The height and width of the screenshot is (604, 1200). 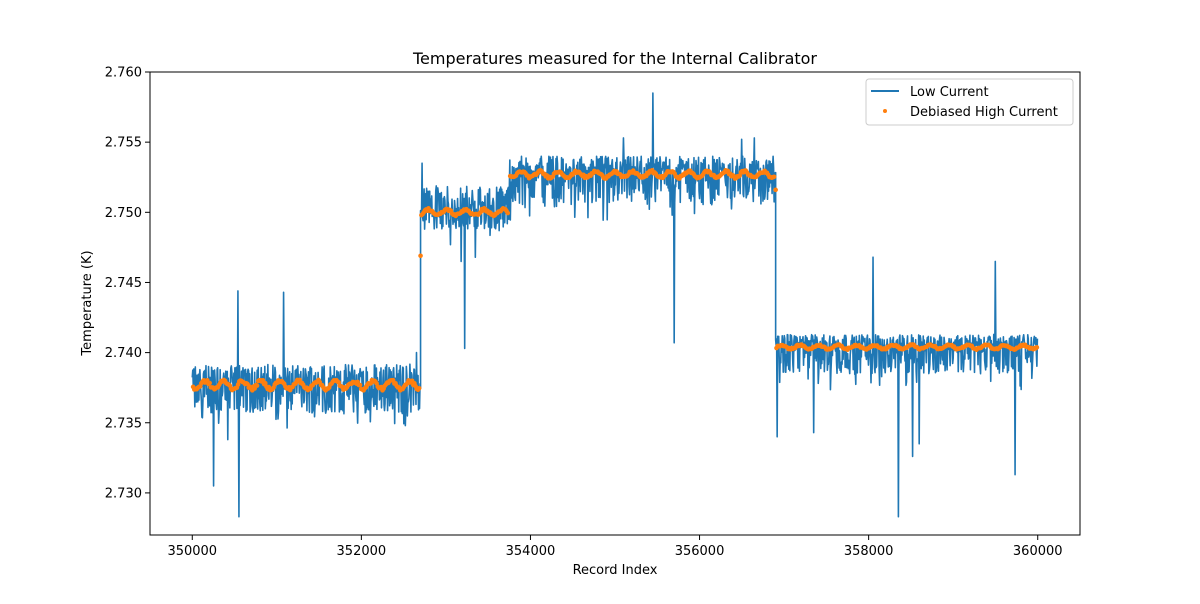 What do you see at coordinates (362, 551) in the screenshot?
I see `x-tick-label: 352000` at bounding box center [362, 551].